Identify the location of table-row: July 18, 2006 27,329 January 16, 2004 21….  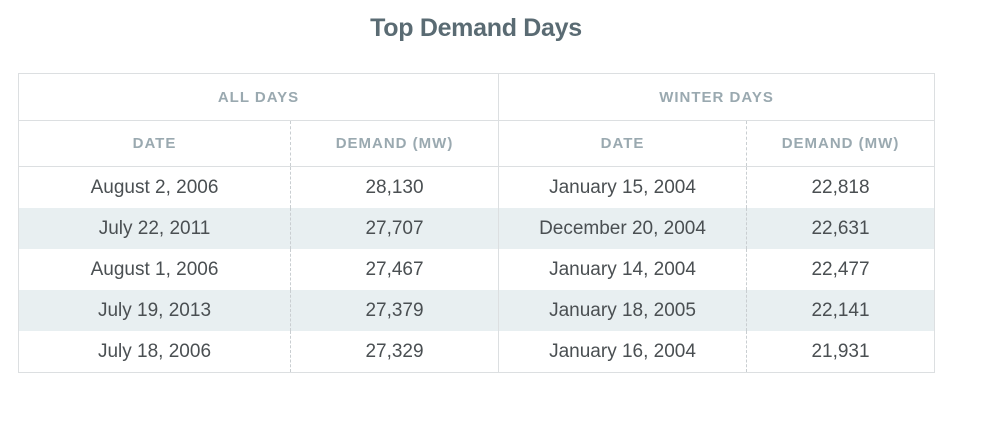
(476, 352).